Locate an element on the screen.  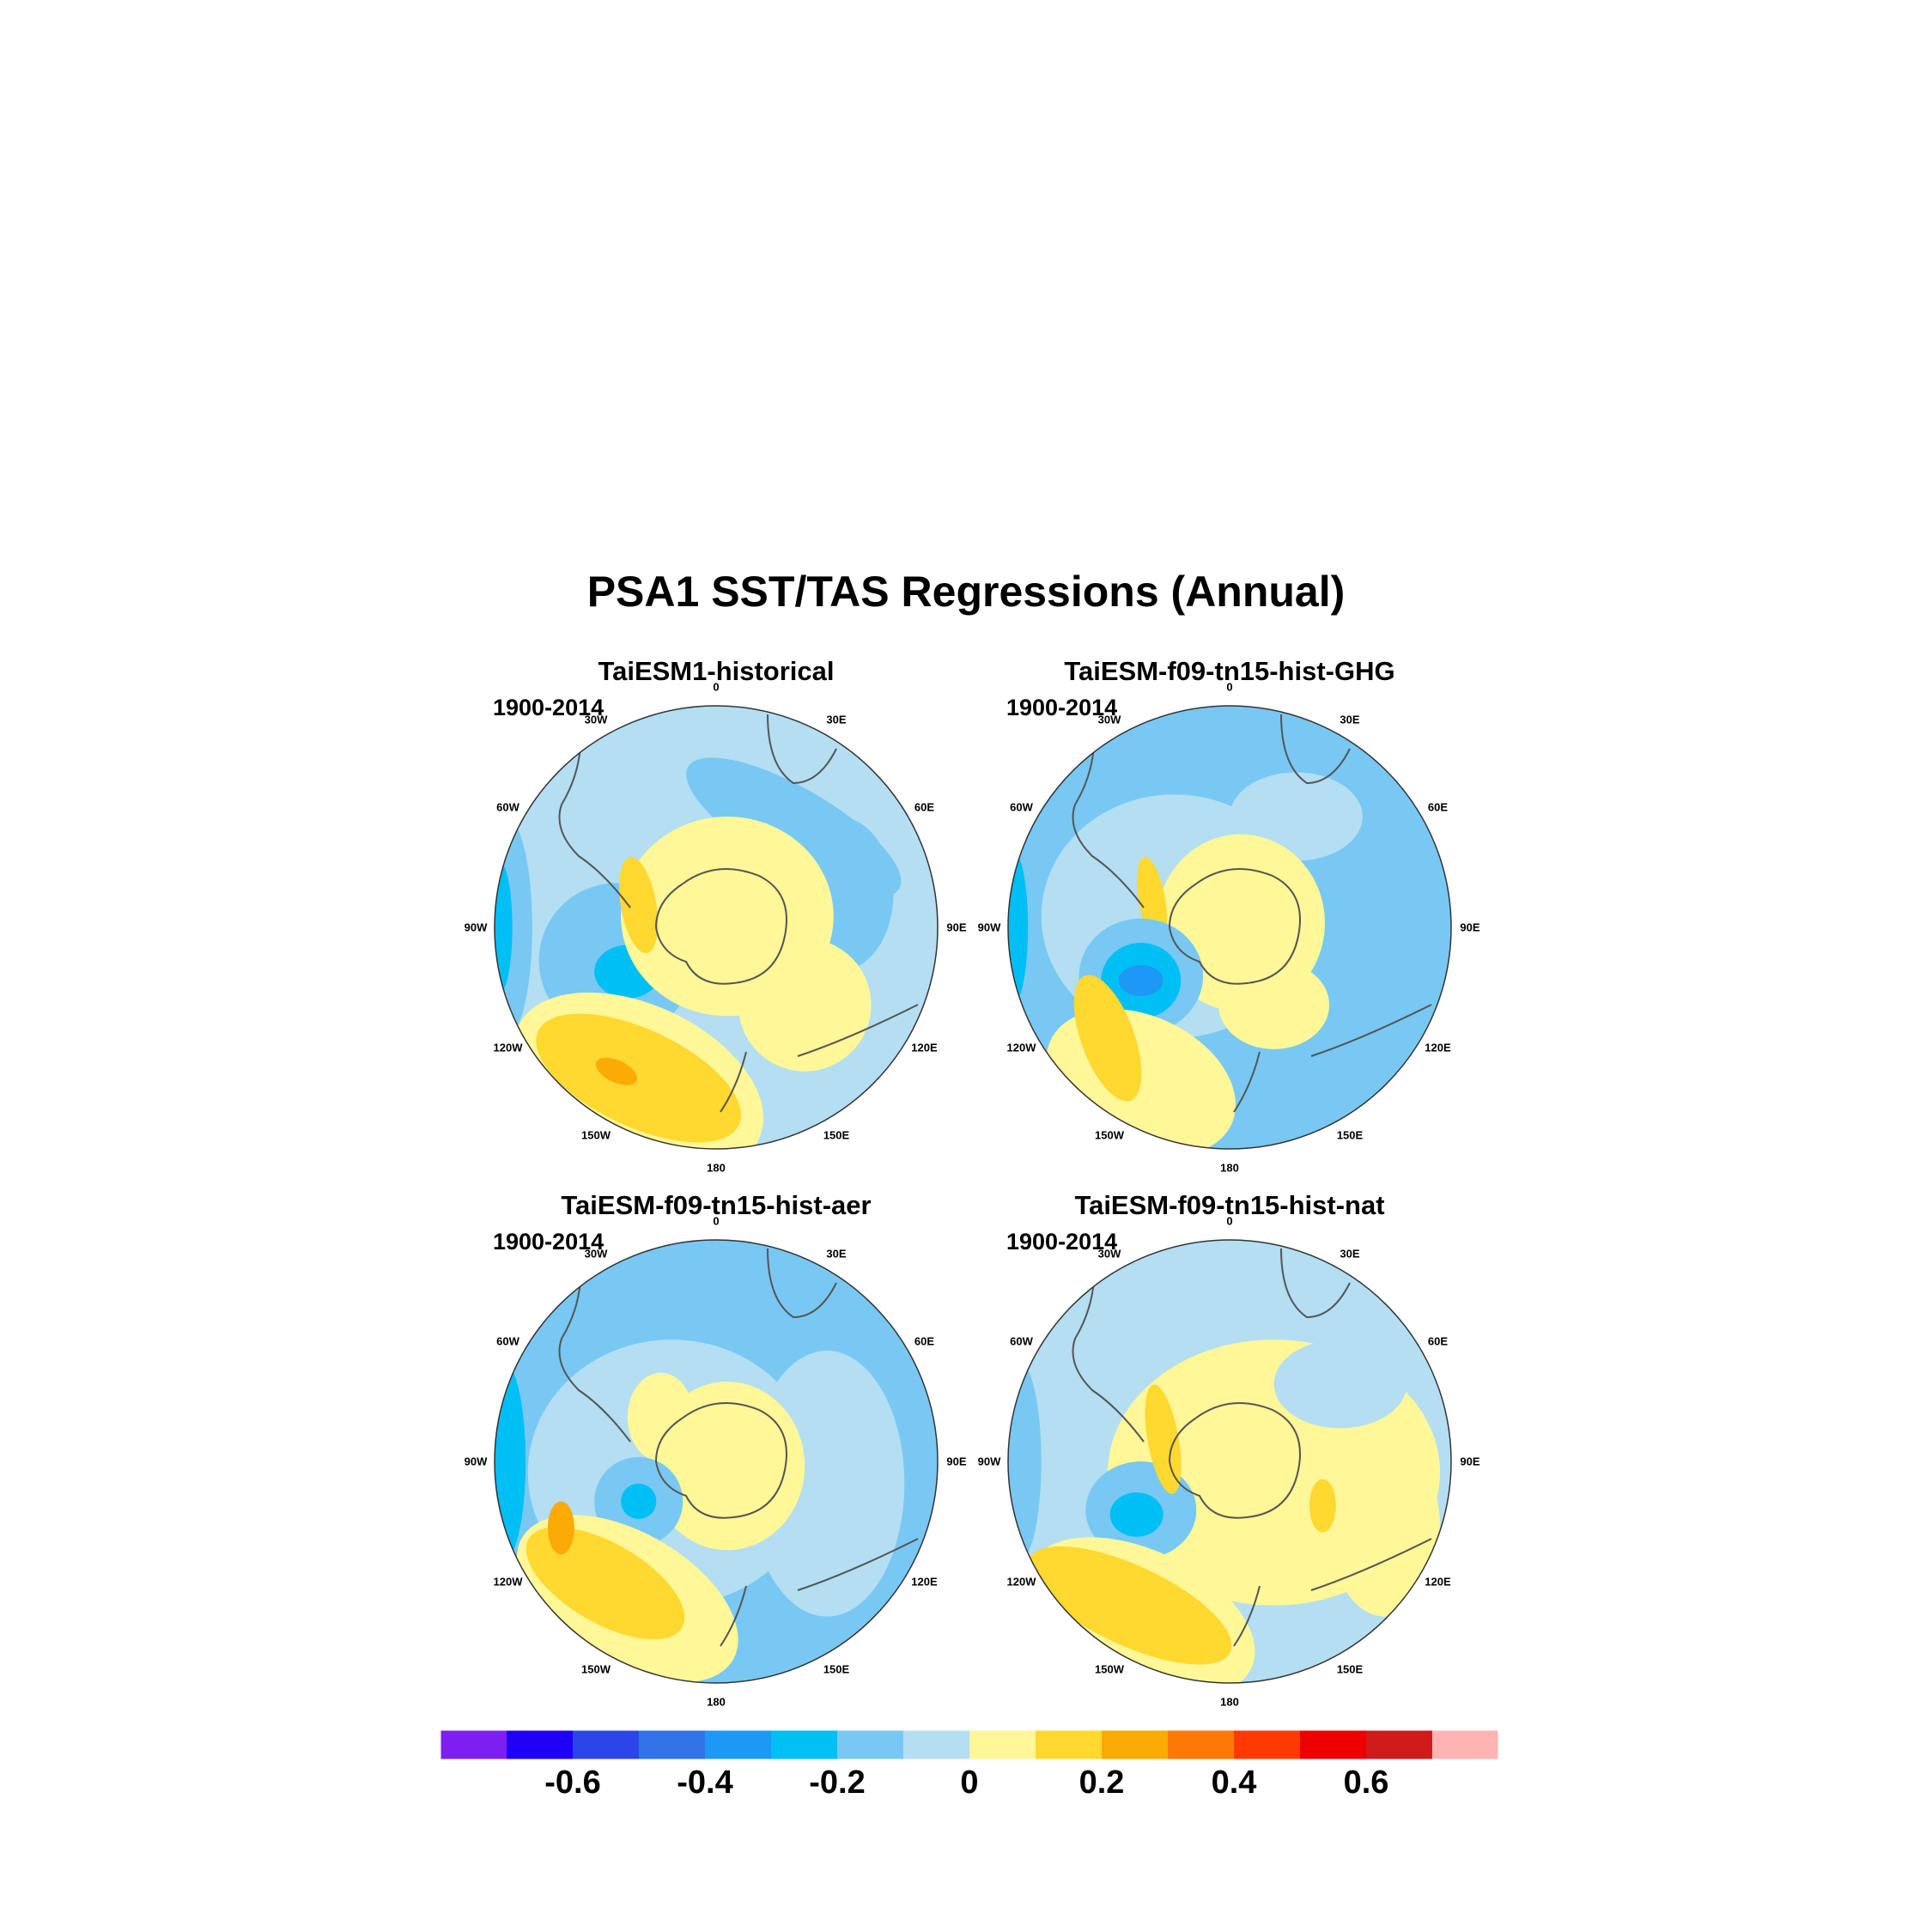
panel-title: TaiESM-f09-tn15-hist-GHG is located at coordinates (1229, 671).